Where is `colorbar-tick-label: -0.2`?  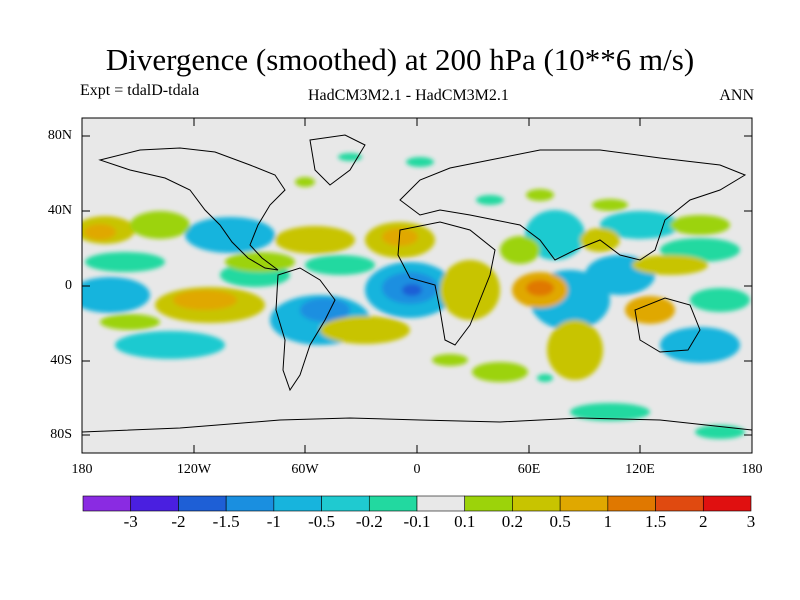
colorbar-tick-label: -0.2 is located at coordinates (369, 521).